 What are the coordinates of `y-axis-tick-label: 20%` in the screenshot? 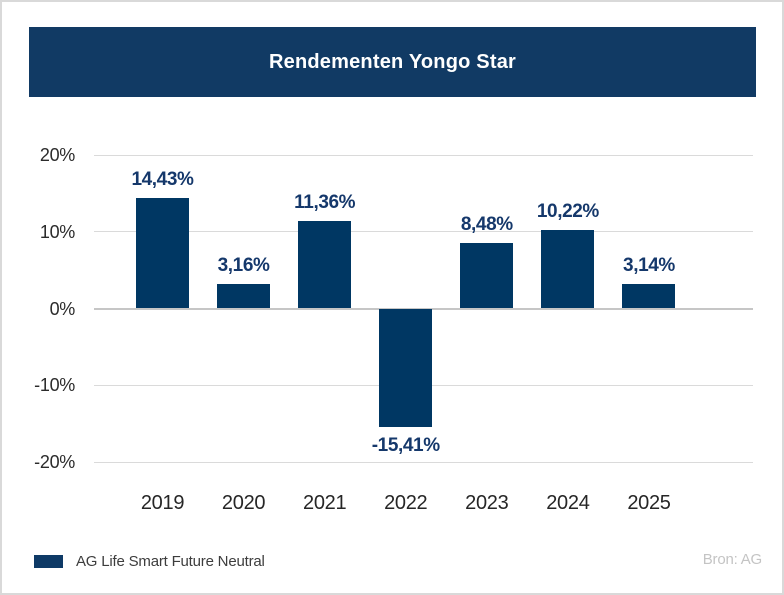 It's located at (57, 155).